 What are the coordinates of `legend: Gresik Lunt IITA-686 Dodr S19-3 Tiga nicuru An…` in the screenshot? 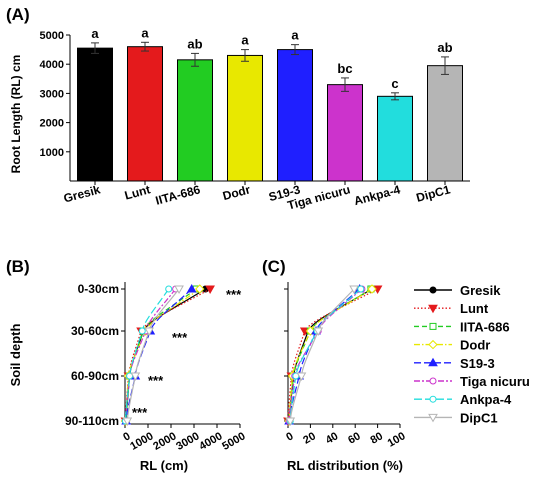 It's located at (472, 354).